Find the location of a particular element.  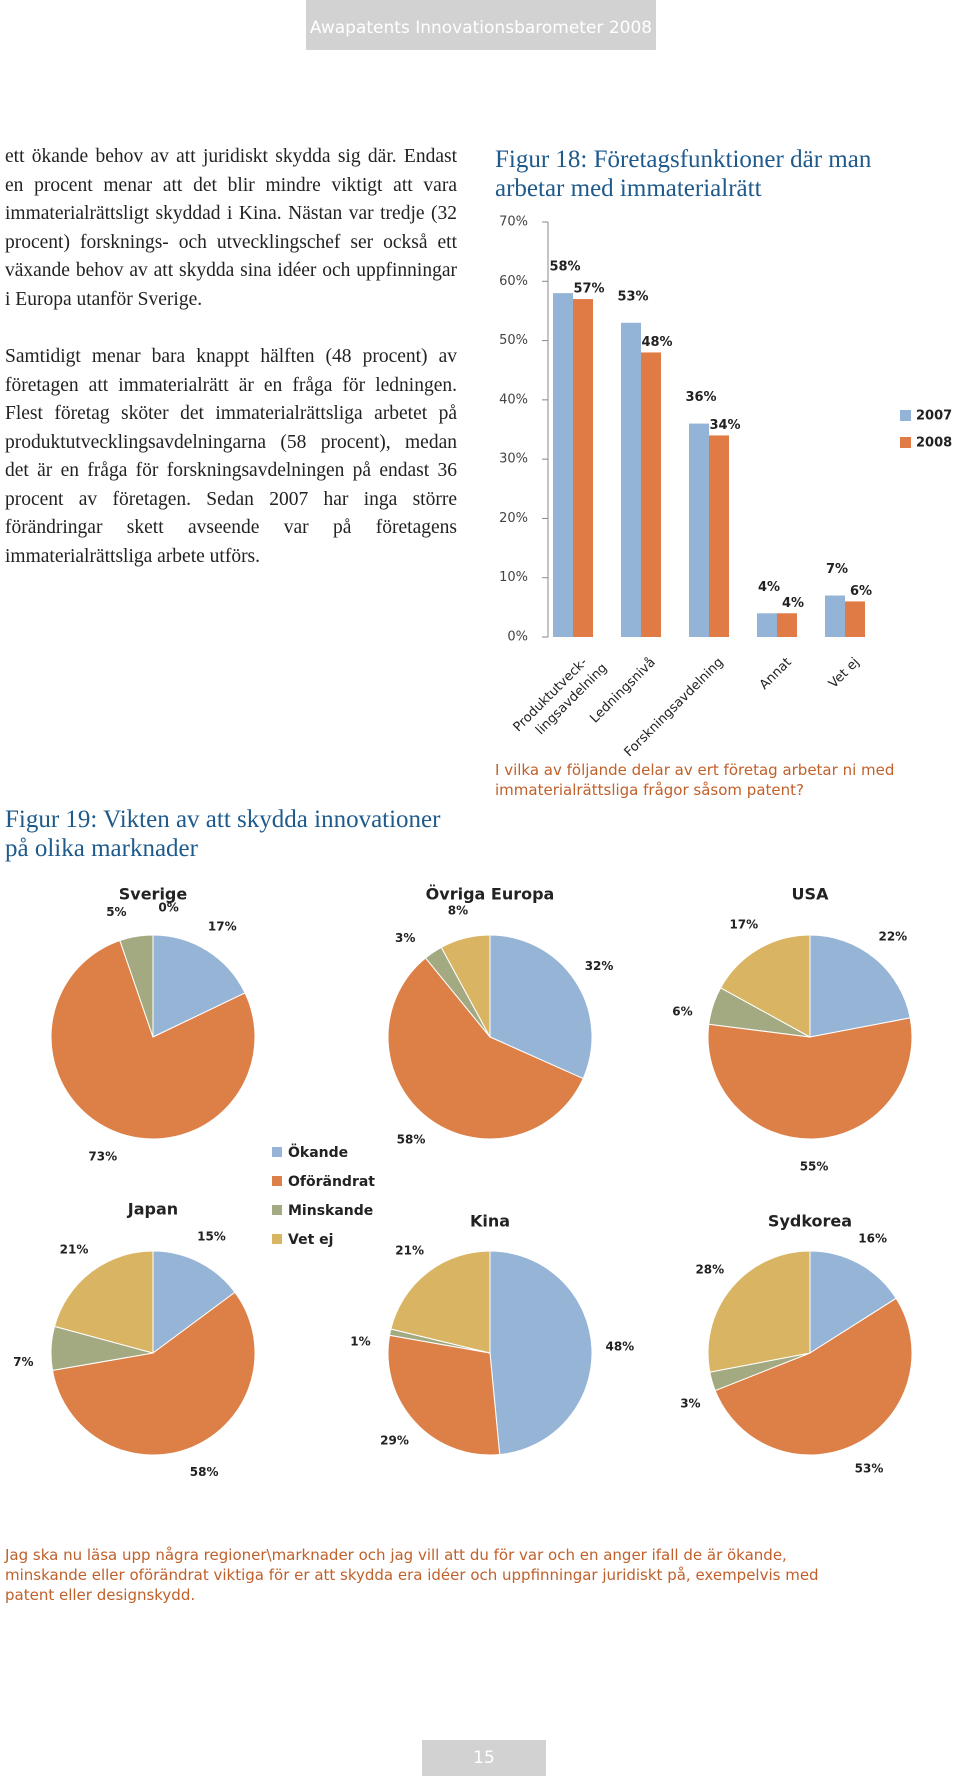

x-tick-label: Vet ej is located at coordinates (844, 673).